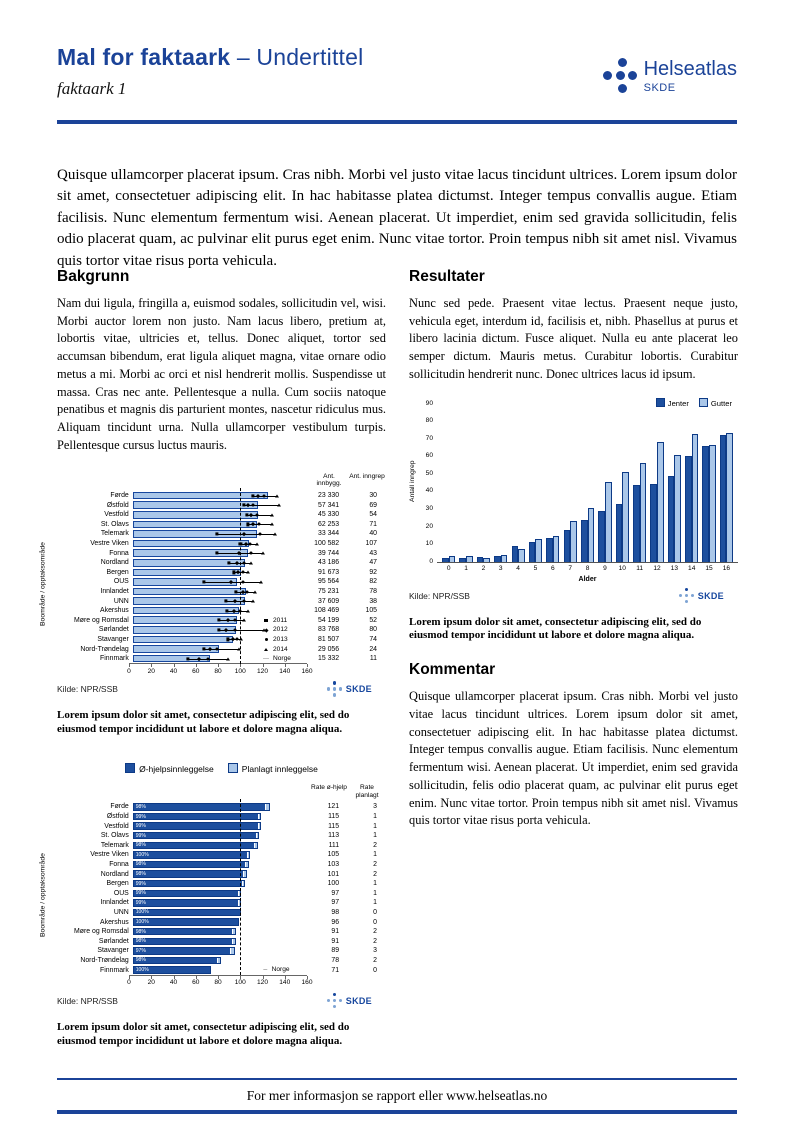 Image resolution: width=794 pixels, height=1123 pixels. What do you see at coordinates (335, 941) in the screenshot?
I see `value-rate-ohjelp: 91` at bounding box center [335, 941].